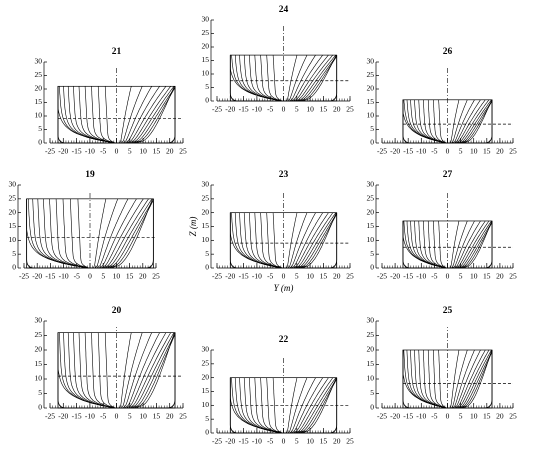 The image size is (550, 451). Describe the element at coordinates (90, 175) in the screenshot. I see `panel-title: 19` at that location.